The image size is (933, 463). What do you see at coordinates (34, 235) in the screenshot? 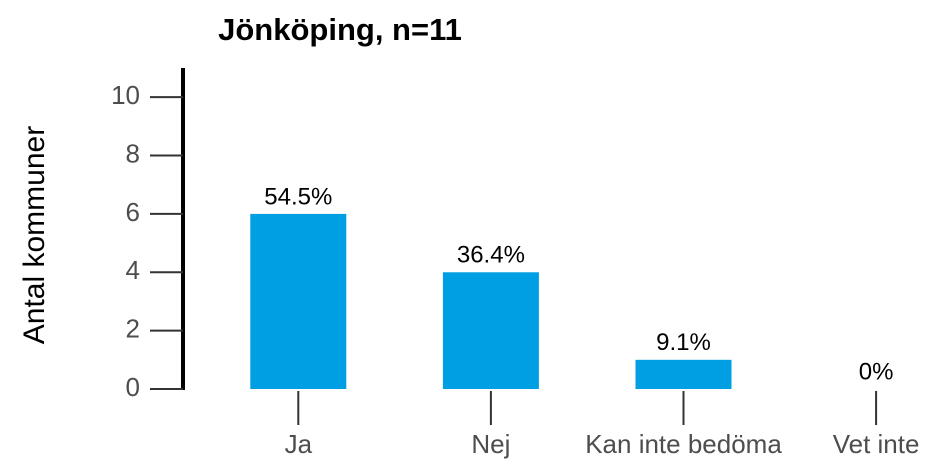
I see `y-axis-label: Antal kommuner` at bounding box center [34, 235].